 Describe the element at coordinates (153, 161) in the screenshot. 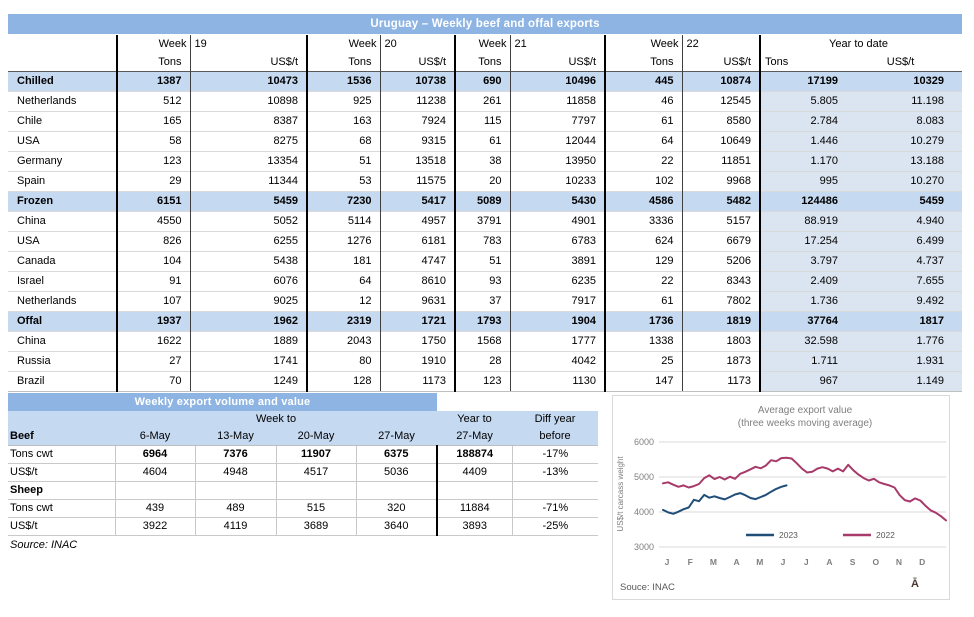

I see `cell: 123` at that location.